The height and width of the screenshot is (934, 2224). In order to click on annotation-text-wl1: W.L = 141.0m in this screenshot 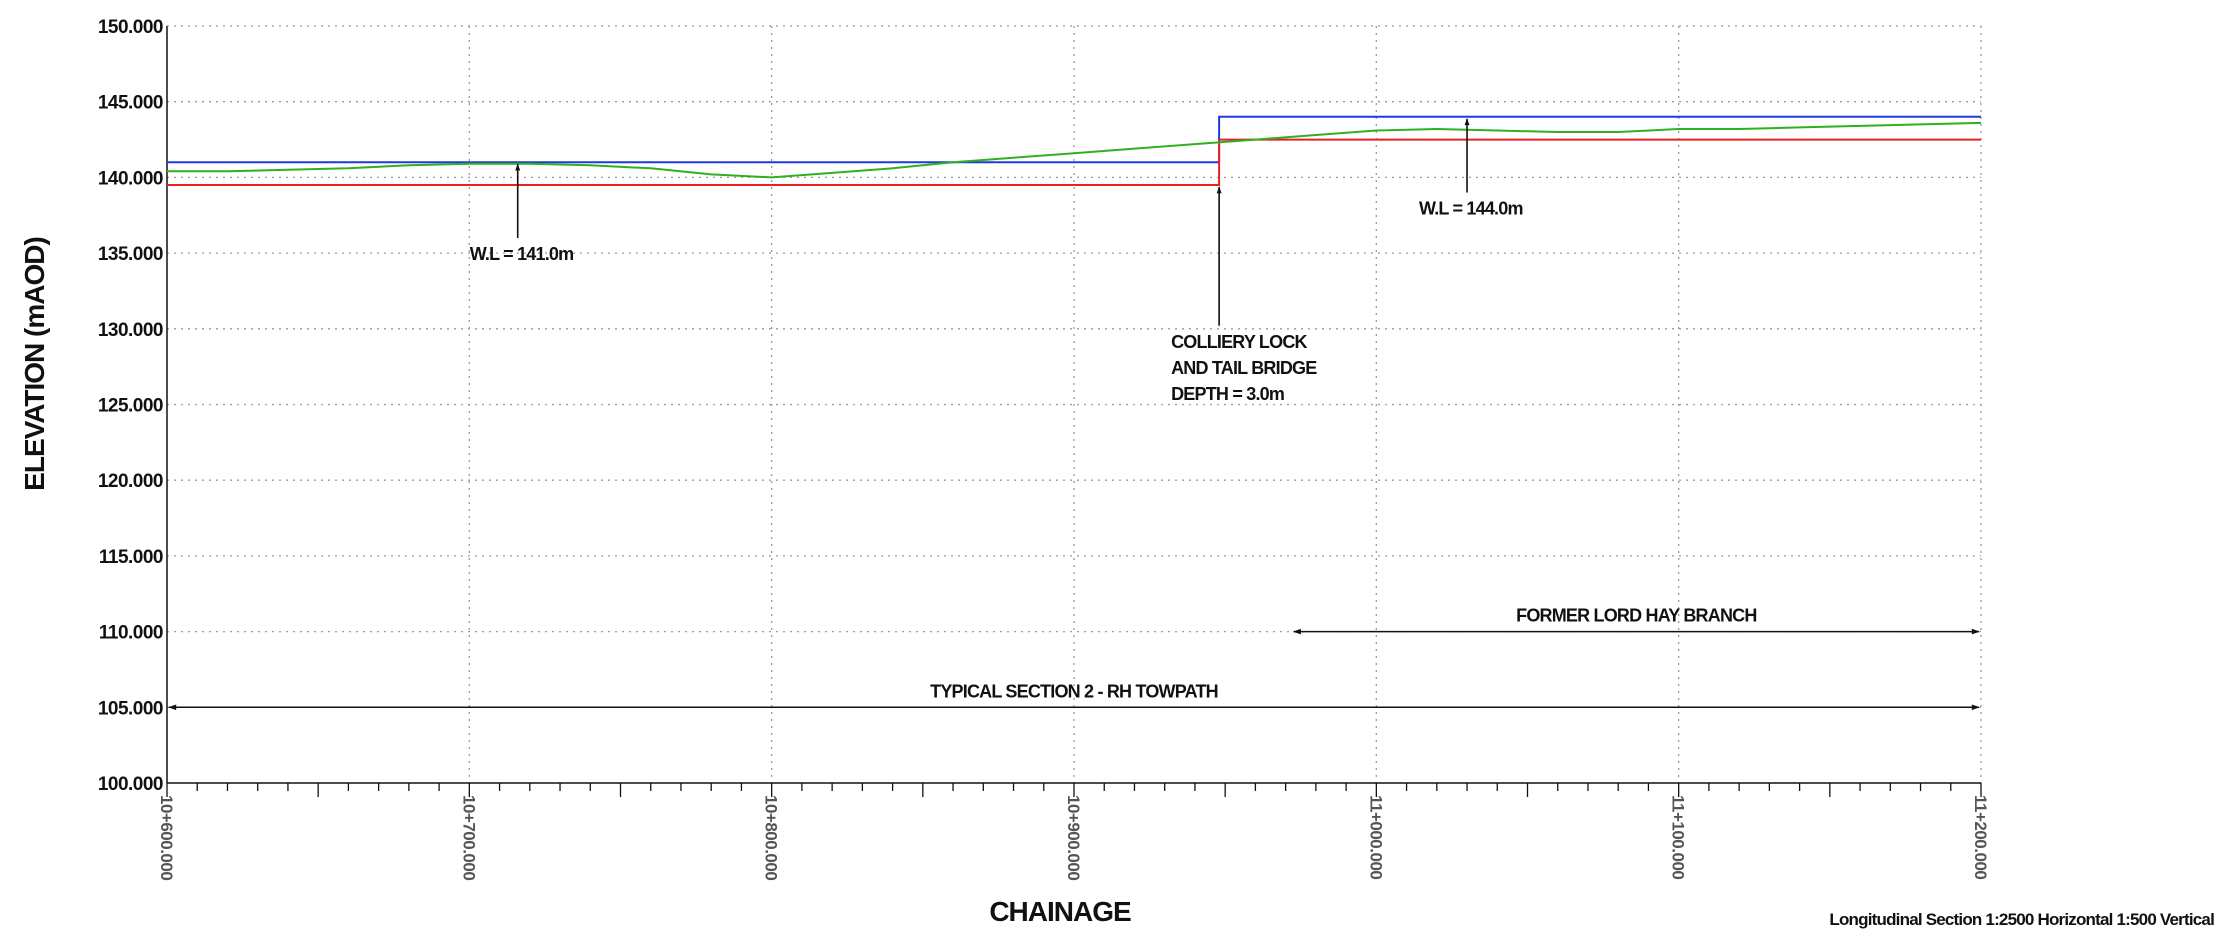, I will do `click(522, 254)`.